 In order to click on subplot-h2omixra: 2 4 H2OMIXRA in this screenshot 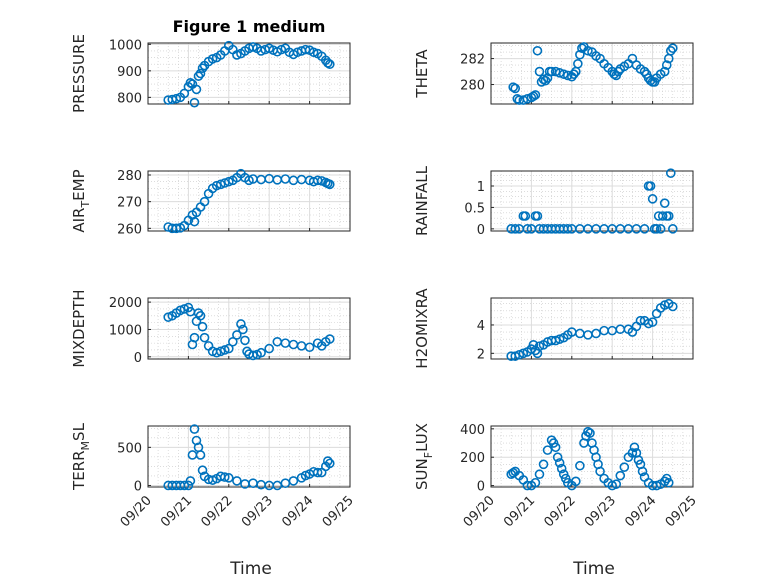, I will do `click(553, 328)`.